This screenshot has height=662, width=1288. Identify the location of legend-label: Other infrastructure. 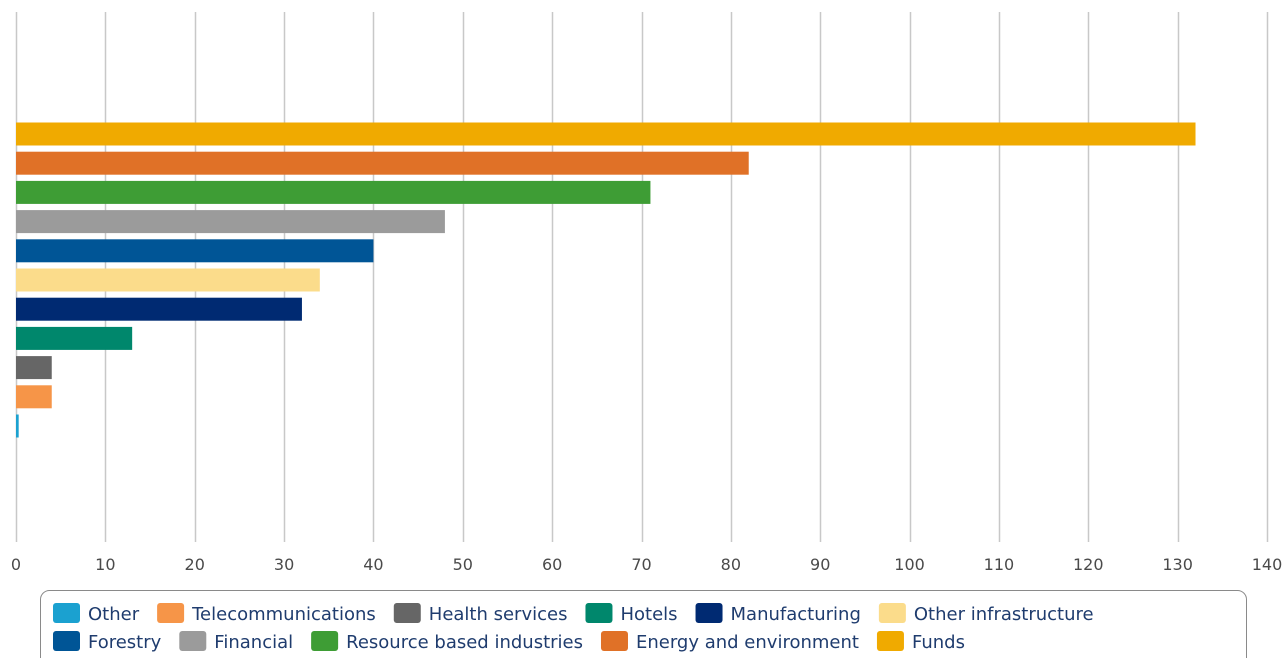
(1004, 614).